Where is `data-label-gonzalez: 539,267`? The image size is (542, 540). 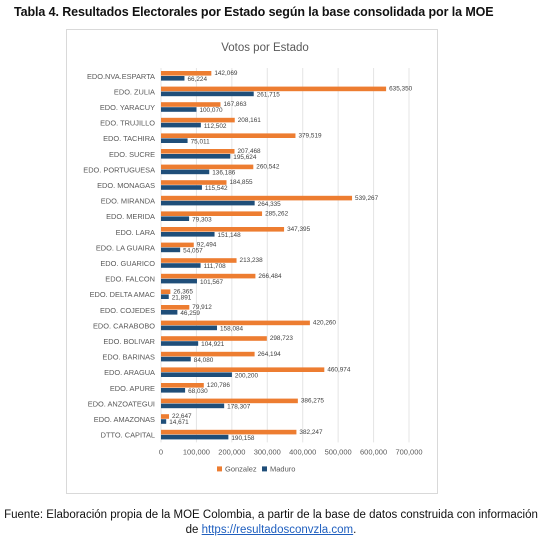 data-label-gonzalez: 539,267 is located at coordinates (367, 198).